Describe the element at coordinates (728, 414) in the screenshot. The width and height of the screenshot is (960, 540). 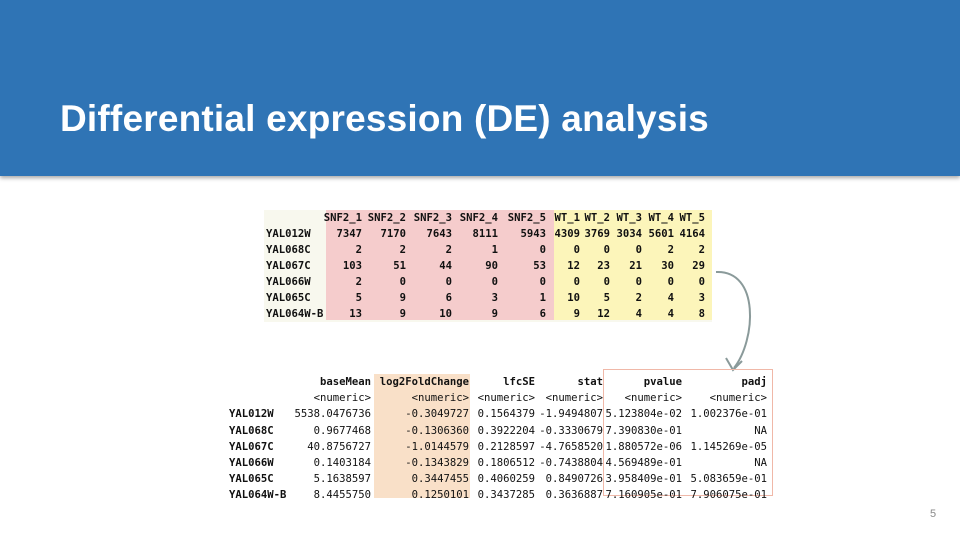
I see `result-cell: 1.002376e-01` at that location.